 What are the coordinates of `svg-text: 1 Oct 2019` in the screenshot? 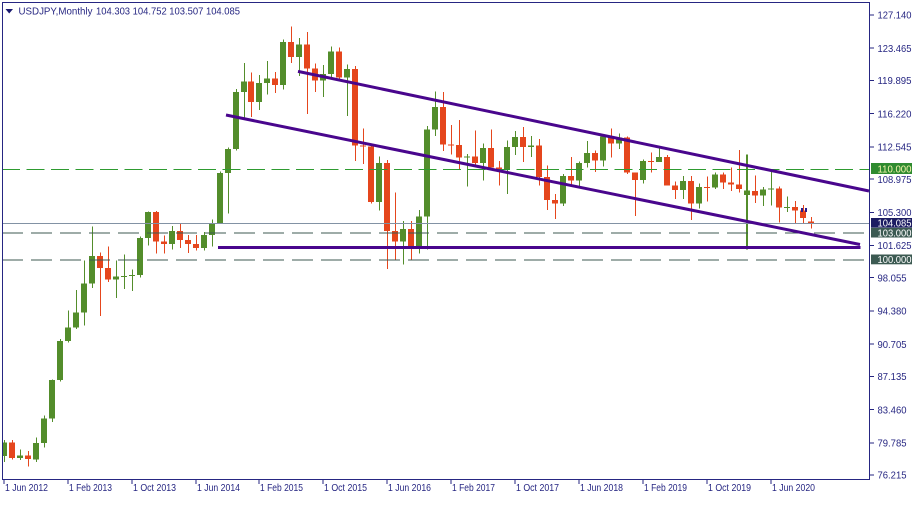 It's located at (729, 488).